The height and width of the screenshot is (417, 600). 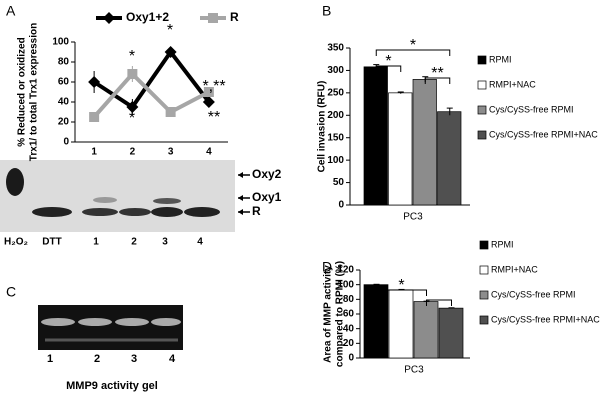 What do you see at coordinates (267, 197) in the screenshot?
I see `band-label: Oxy1` at bounding box center [267, 197].